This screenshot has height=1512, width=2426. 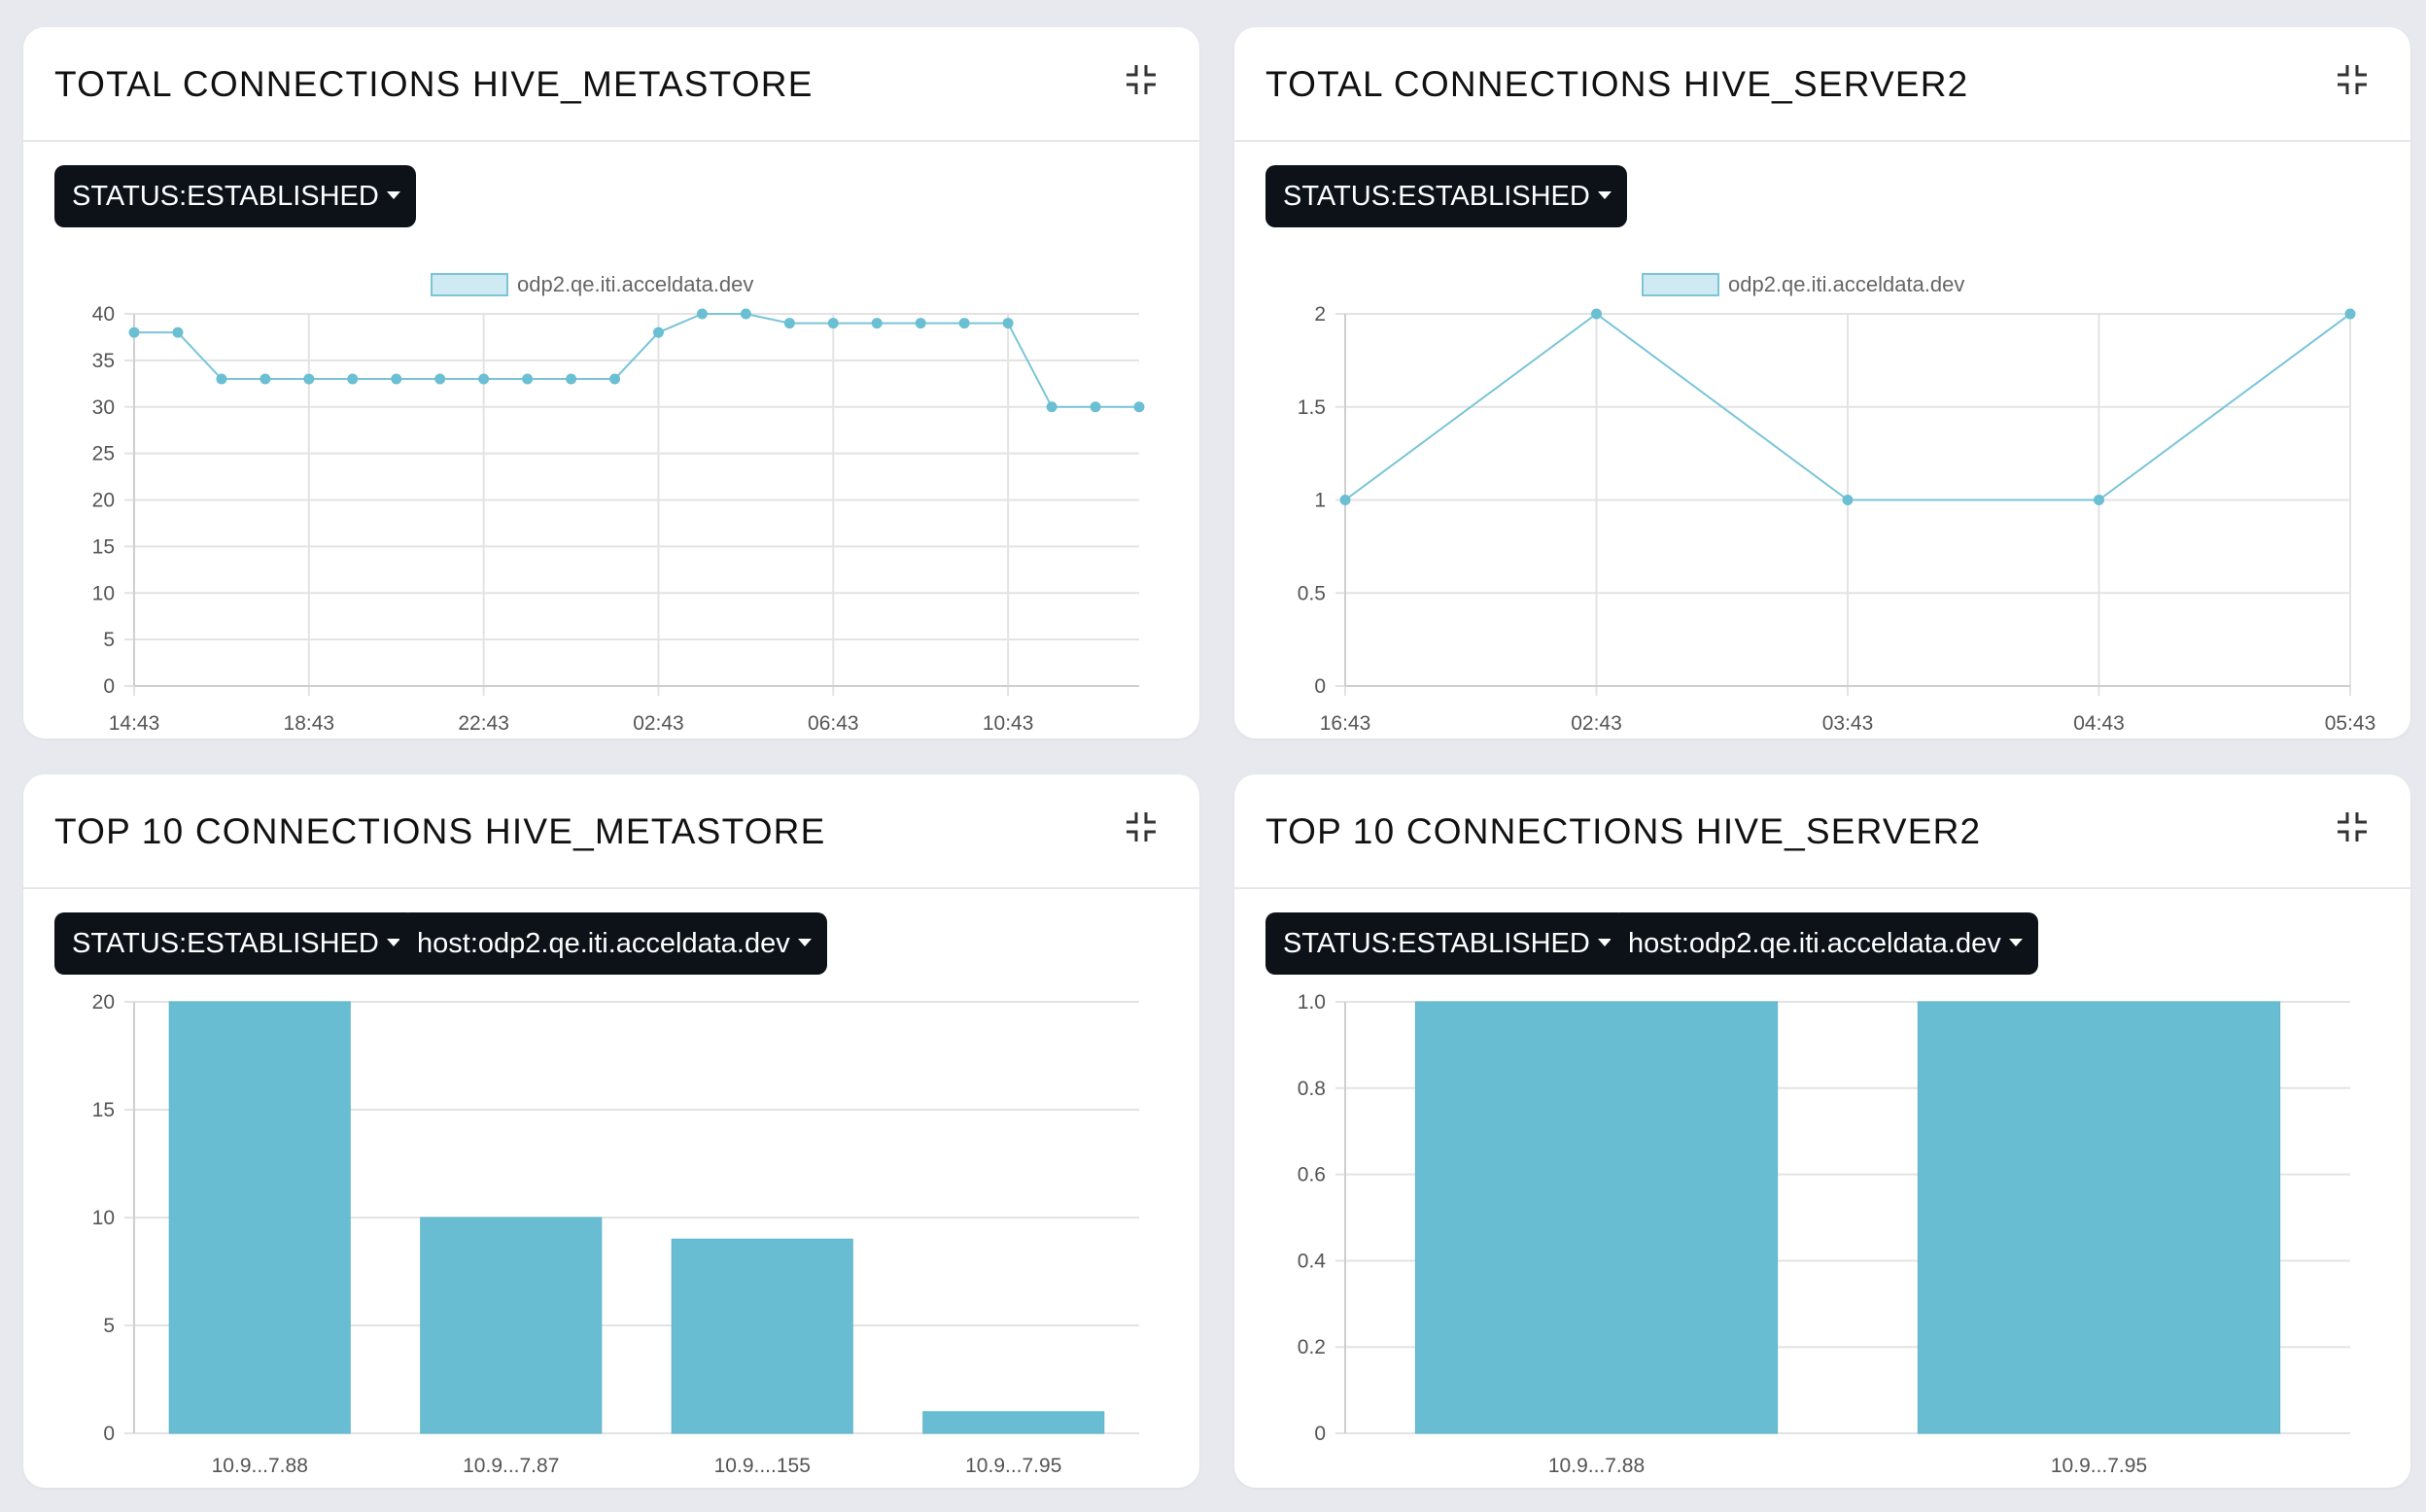 I want to click on y-tick-label: 1.0, so click(x=1312, y=1002).